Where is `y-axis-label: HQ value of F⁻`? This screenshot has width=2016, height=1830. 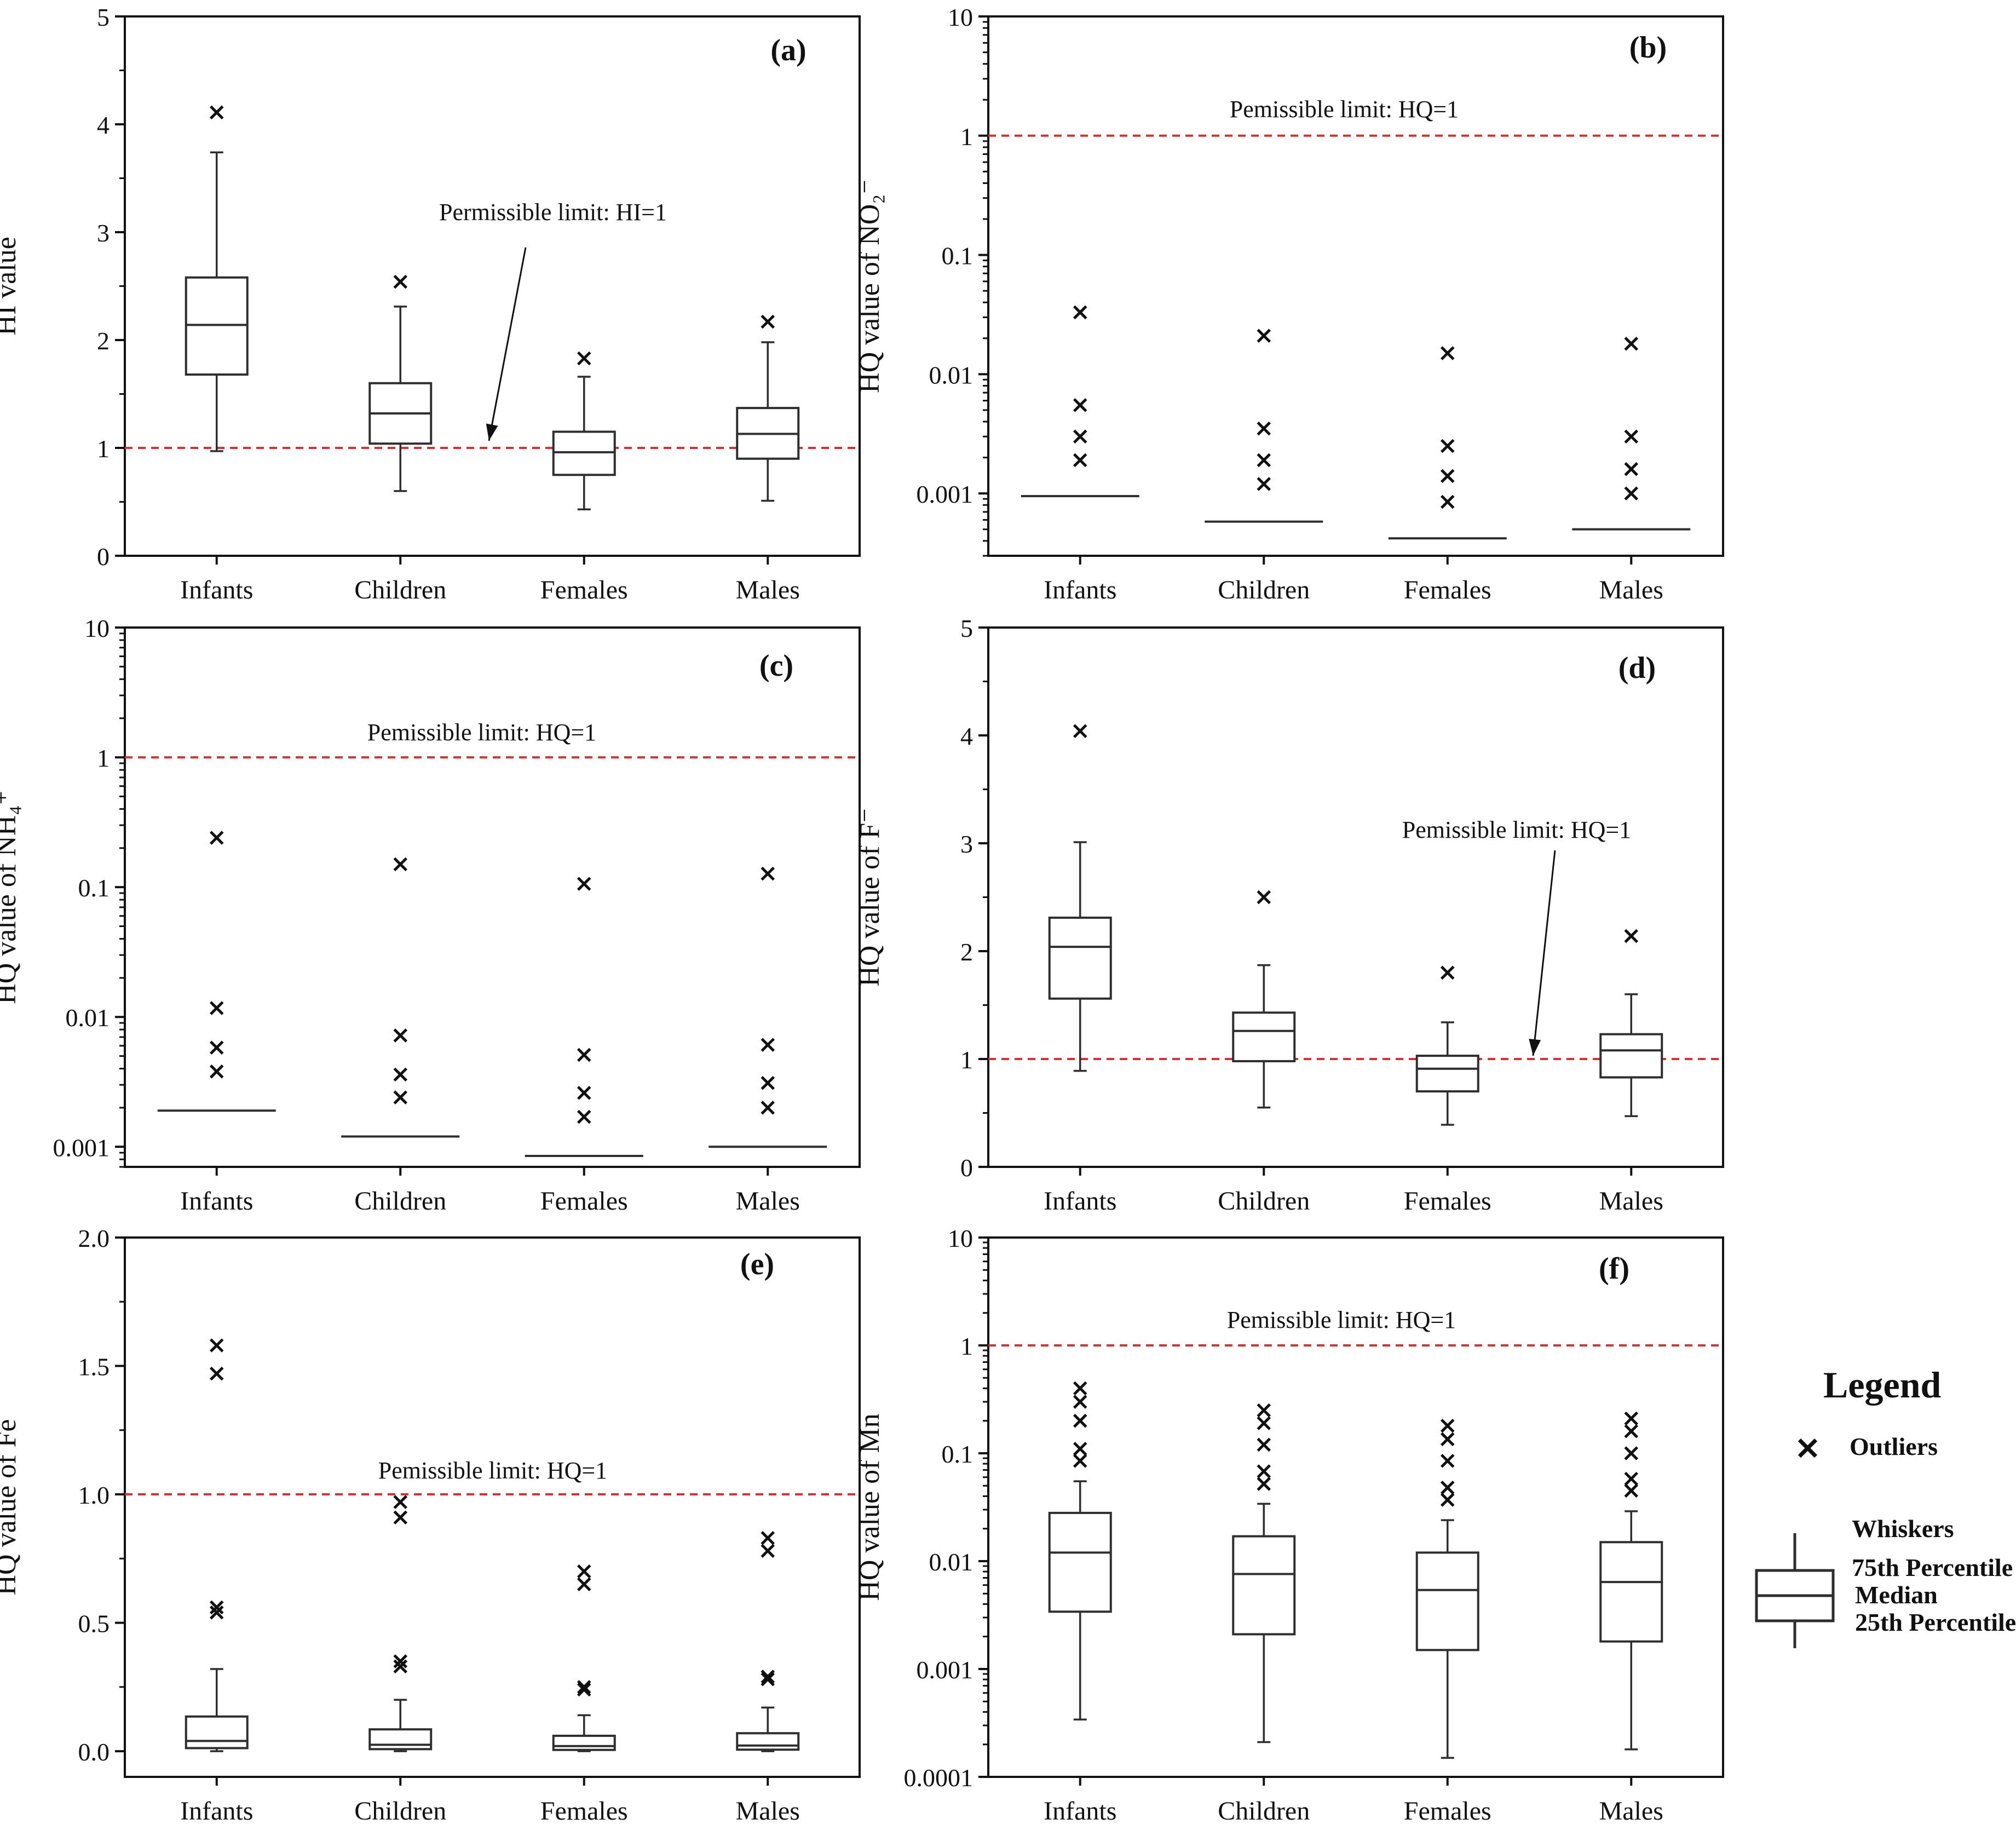
y-axis-label: HQ value of F⁻ is located at coordinates (869, 897).